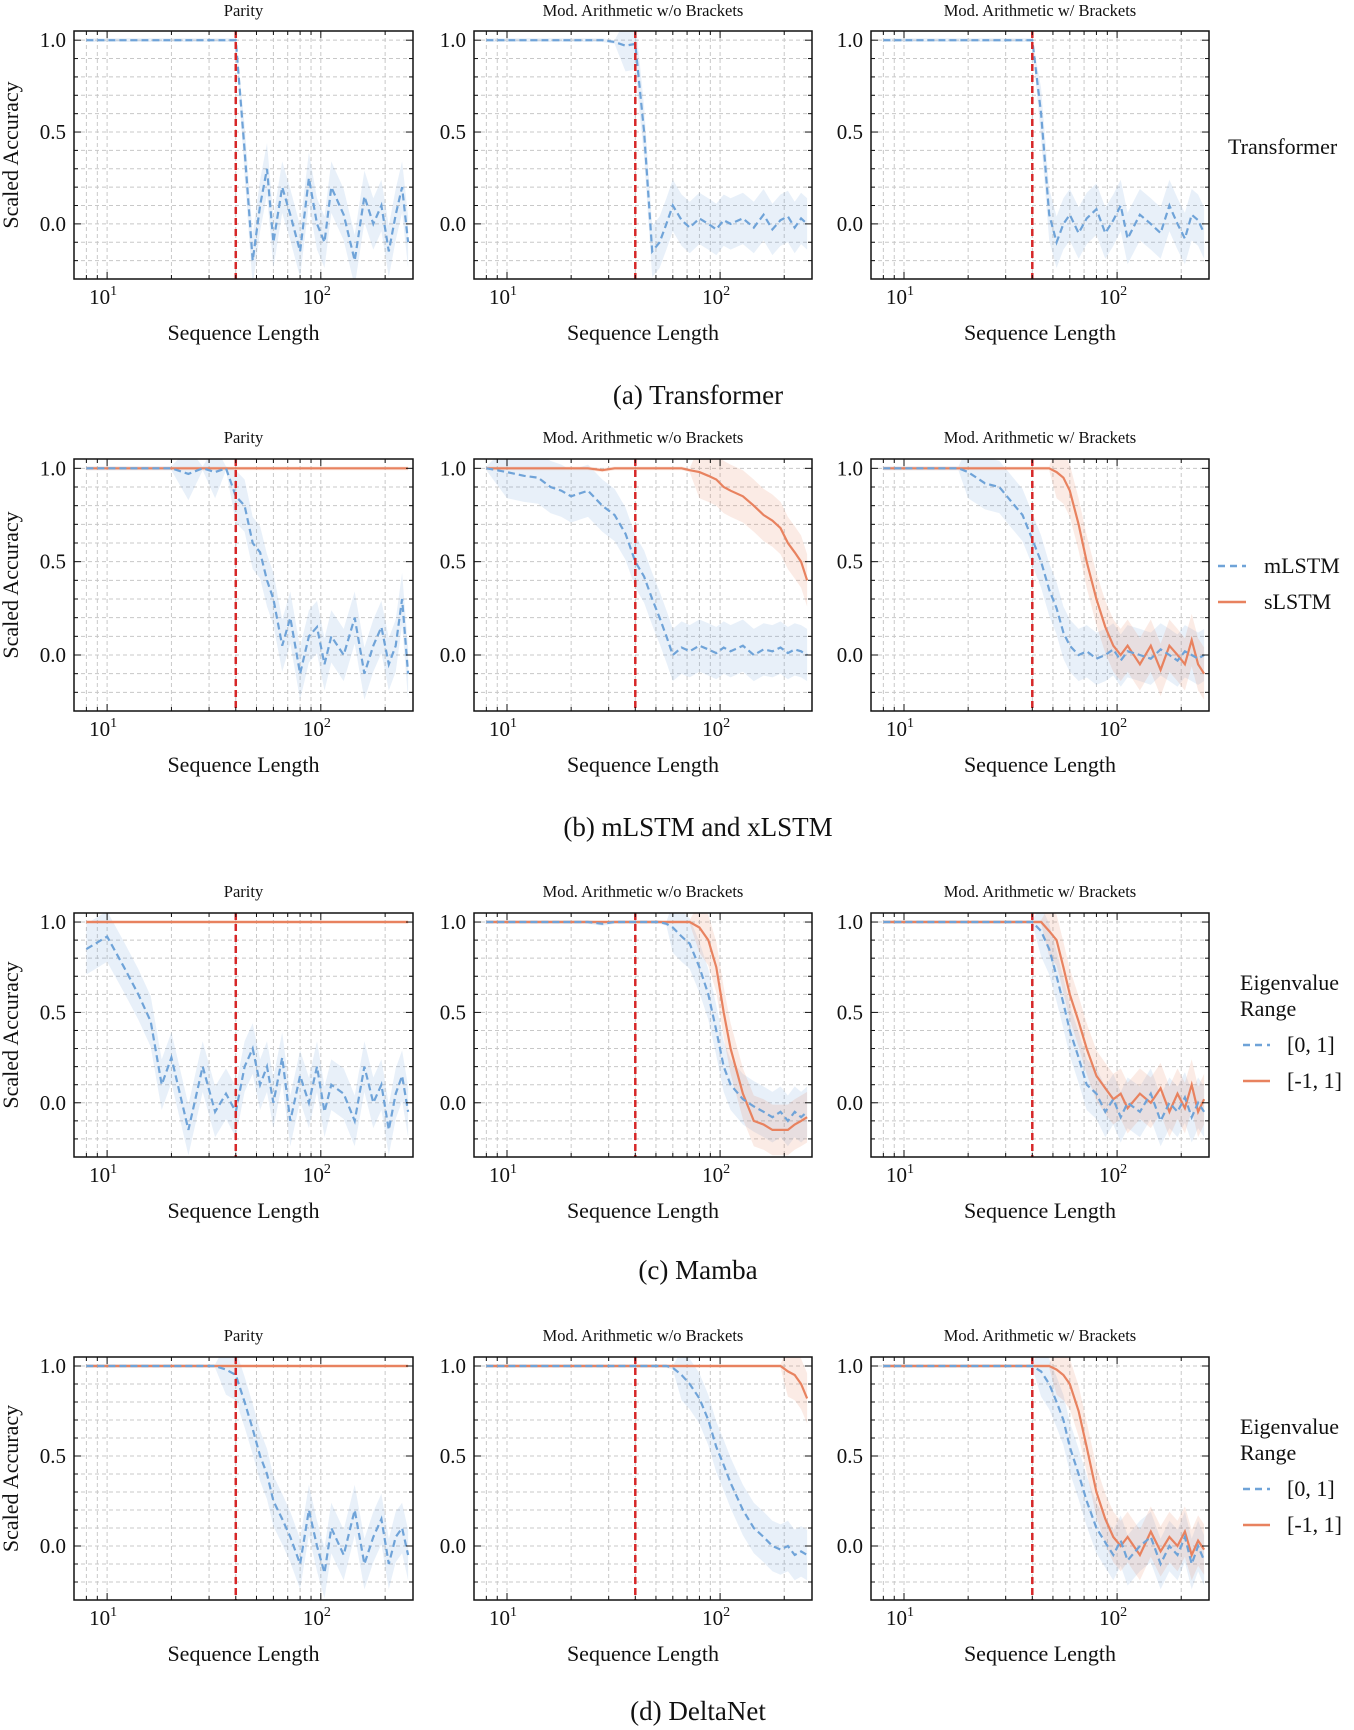  What do you see at coordinates (643, 891) in the screenshot?
I see `panel-title: Mod. Arithmetic w/o Brackets` at bounding box center [643, 891].